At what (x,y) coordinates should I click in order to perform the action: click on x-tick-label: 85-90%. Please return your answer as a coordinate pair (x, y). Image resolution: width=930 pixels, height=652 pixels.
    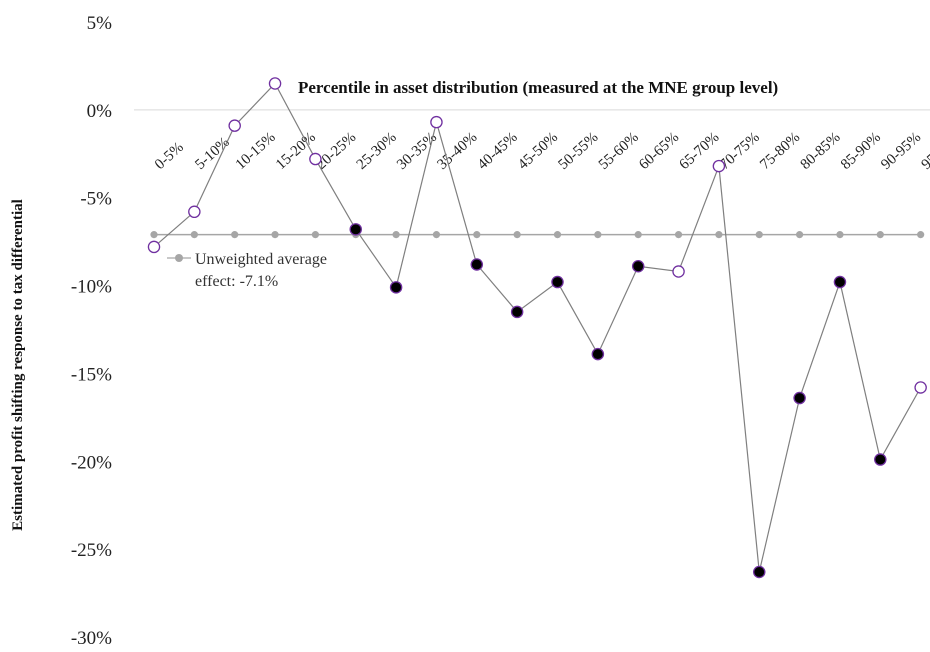
    Looking at the image, I should click on (861, 151).